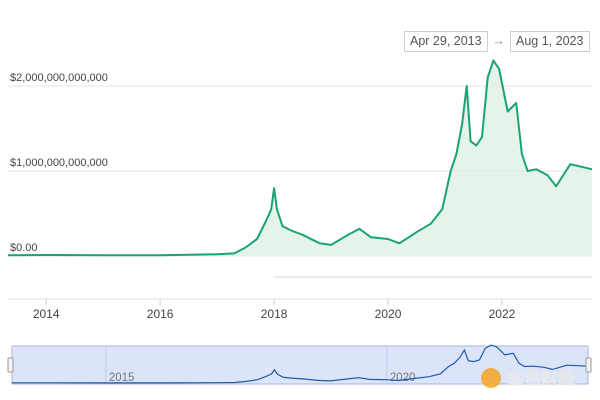  I want to click on navigator-label: 2020, so click(403, 378).